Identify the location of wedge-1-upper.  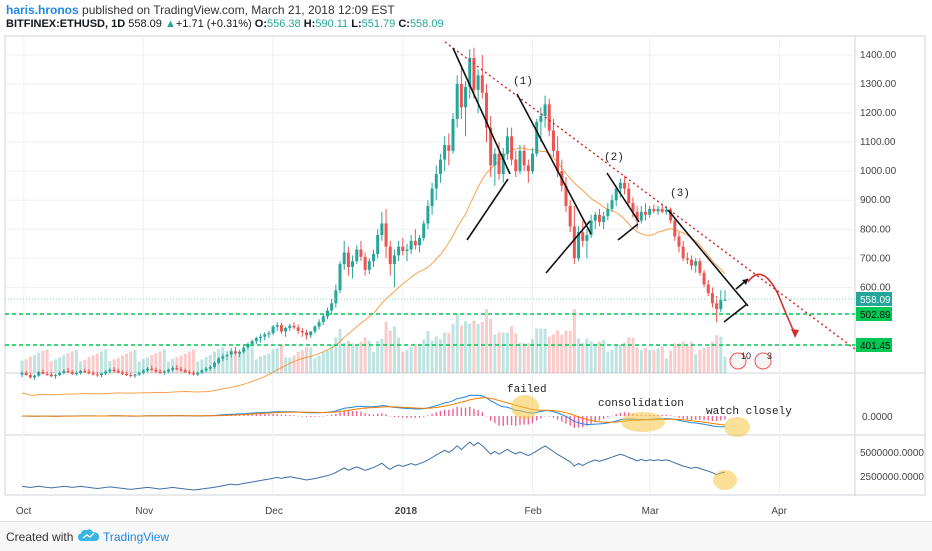
(481, 111).